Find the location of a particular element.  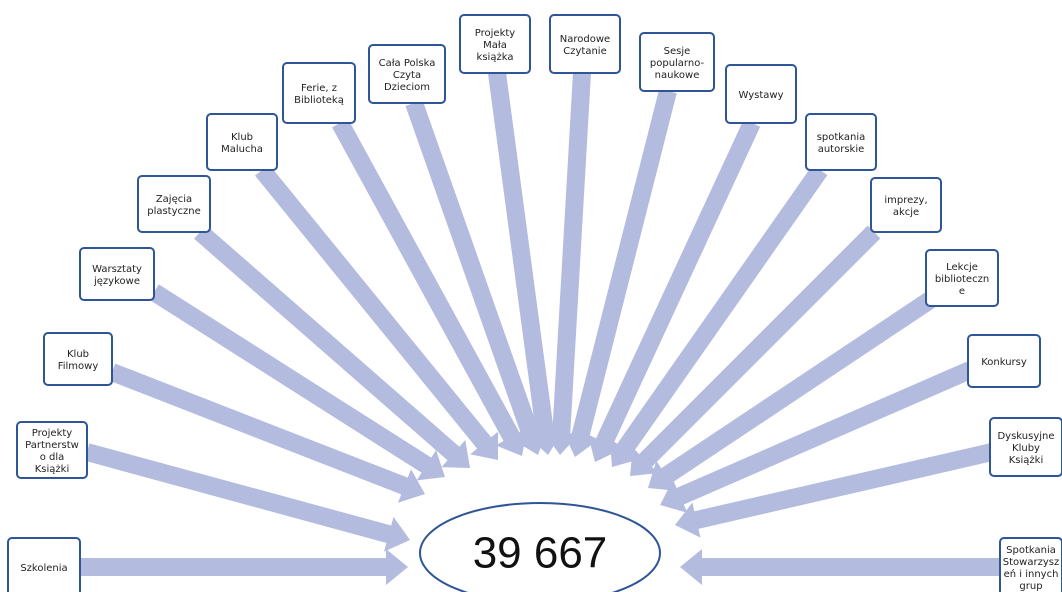

node: Wystawy is located at coordinates (761, 94).